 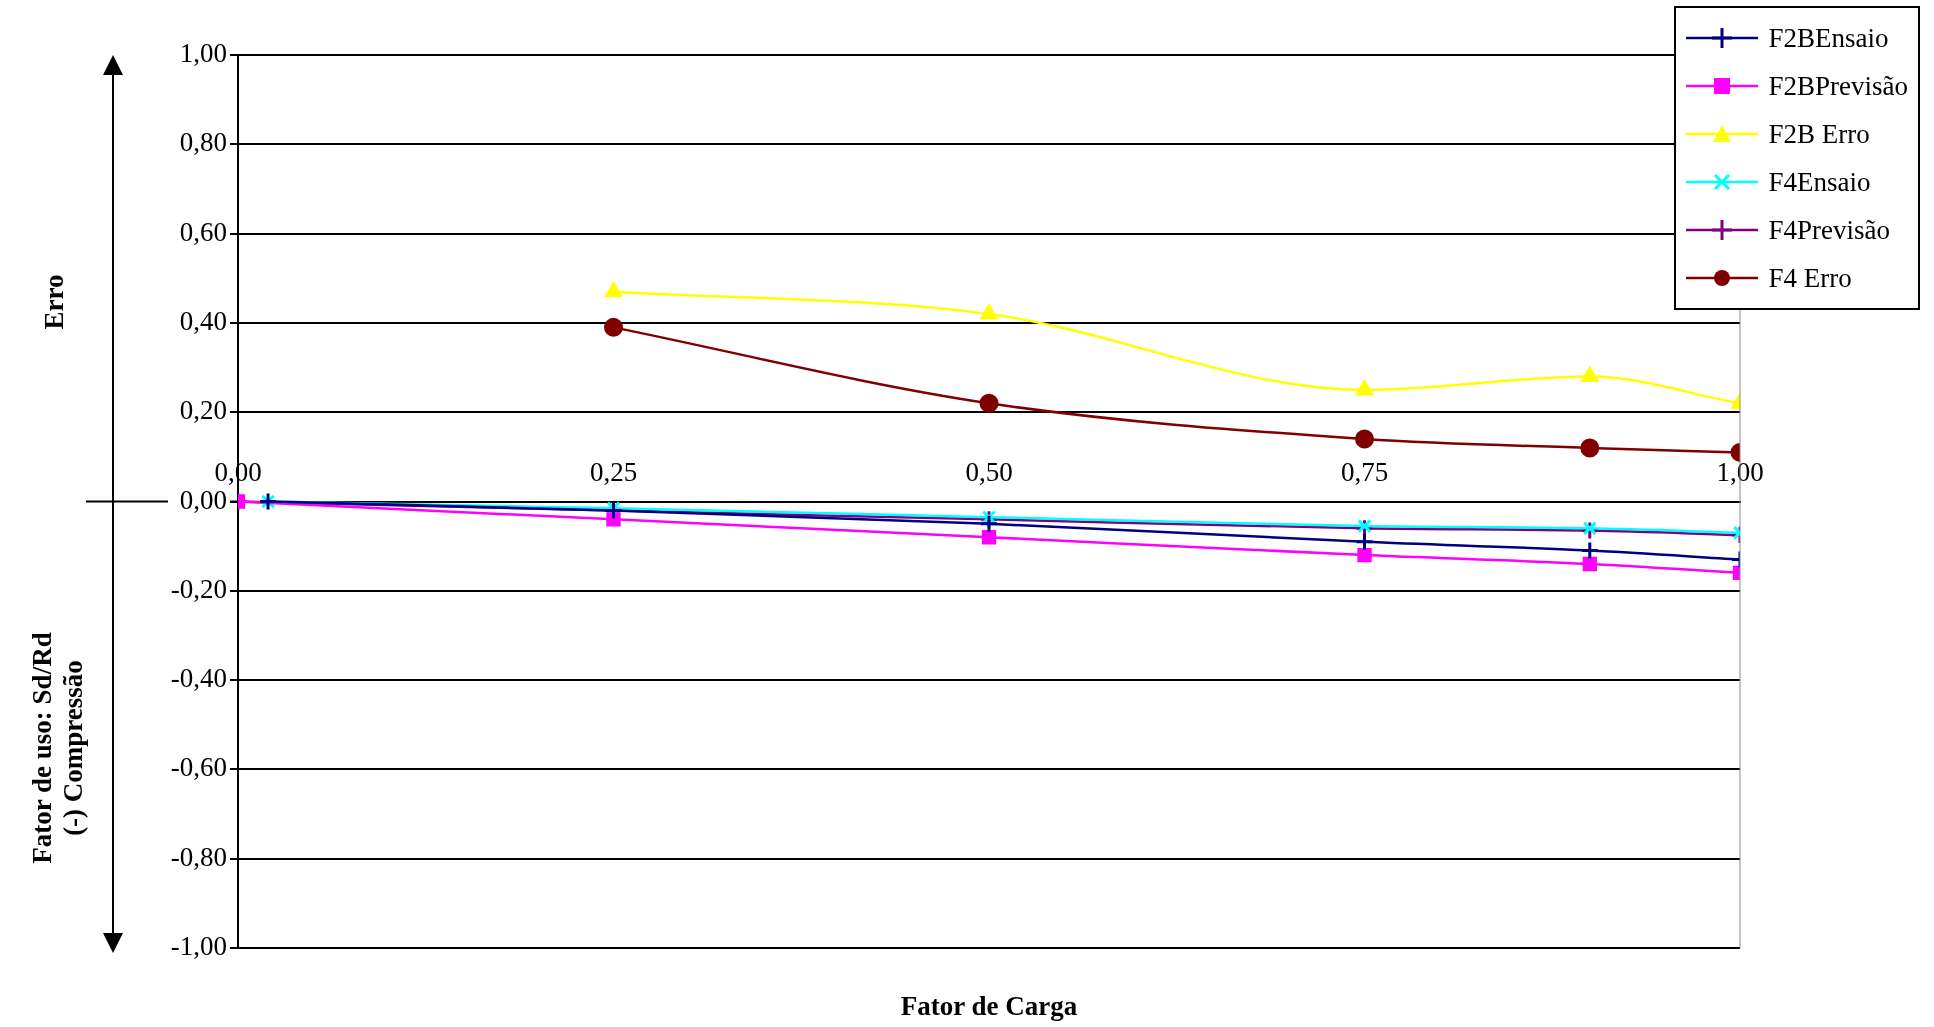 I want to click on legend-label: F4Previsão, so click(x=1829, y=230).